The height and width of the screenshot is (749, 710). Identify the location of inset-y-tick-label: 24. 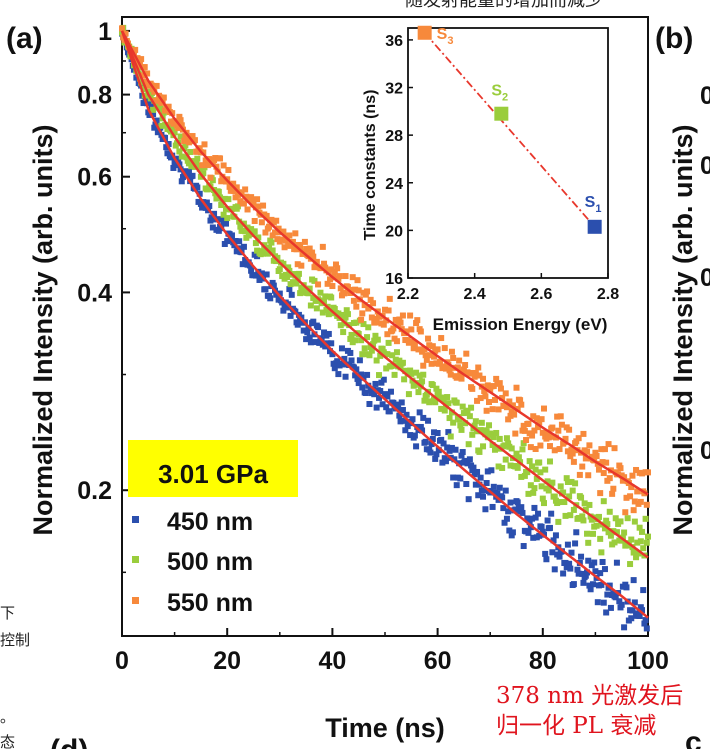
(394, 184).